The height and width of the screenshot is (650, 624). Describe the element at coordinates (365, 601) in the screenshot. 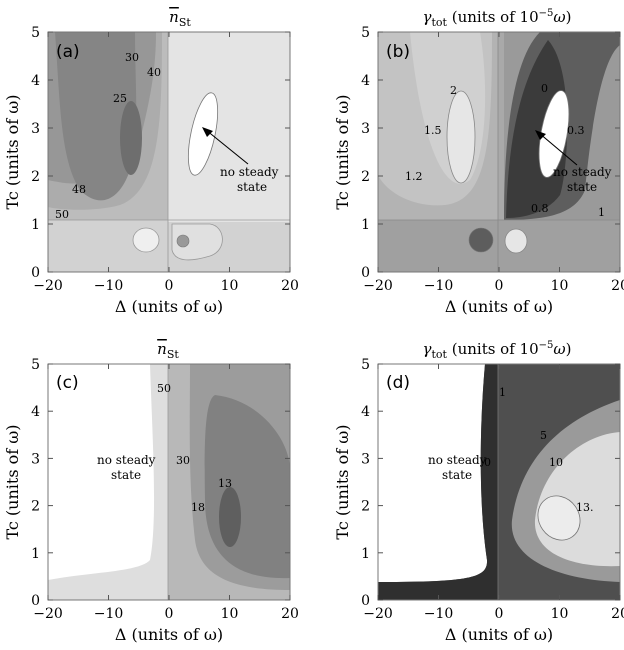

I see `ytick-label-d-0: 0` at that location.